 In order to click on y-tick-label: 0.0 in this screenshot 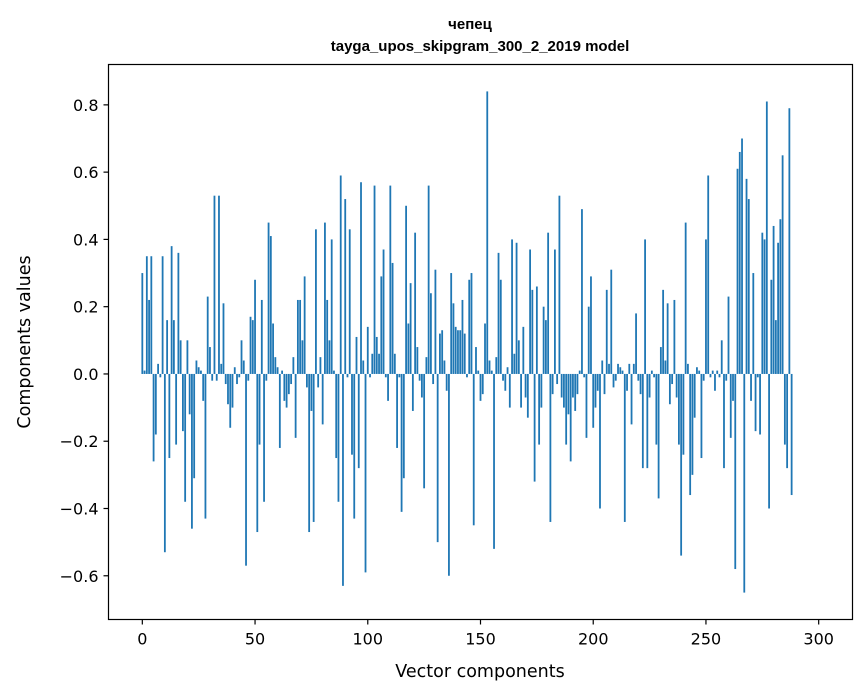, I will do `click(85, 374)`.